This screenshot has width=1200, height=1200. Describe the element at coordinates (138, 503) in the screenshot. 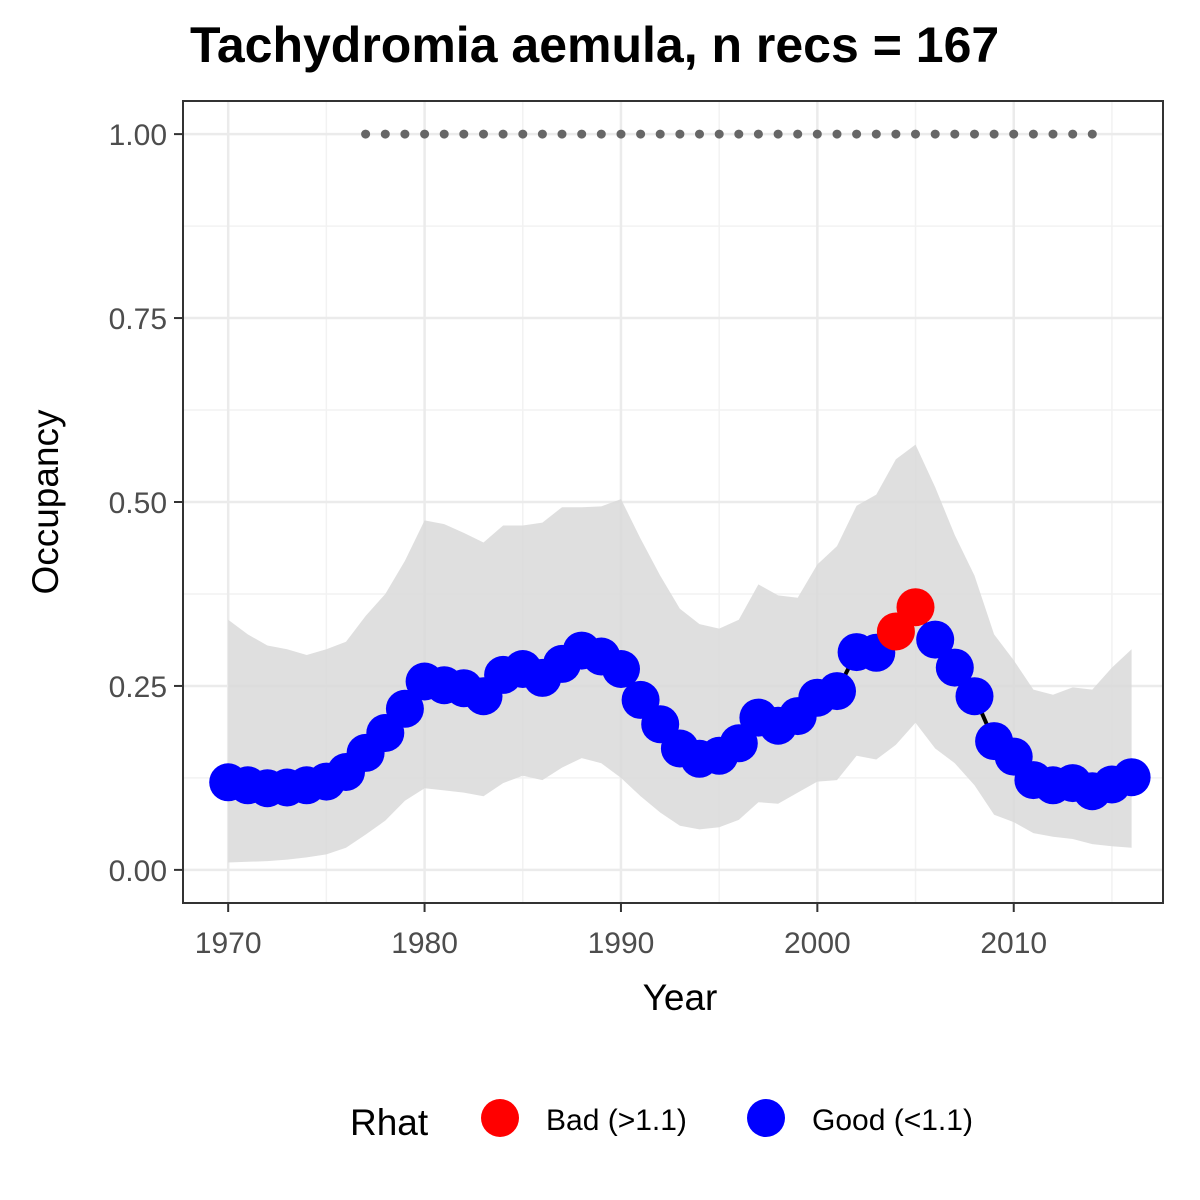

I see `y-tick-label: 0.50` at that location.